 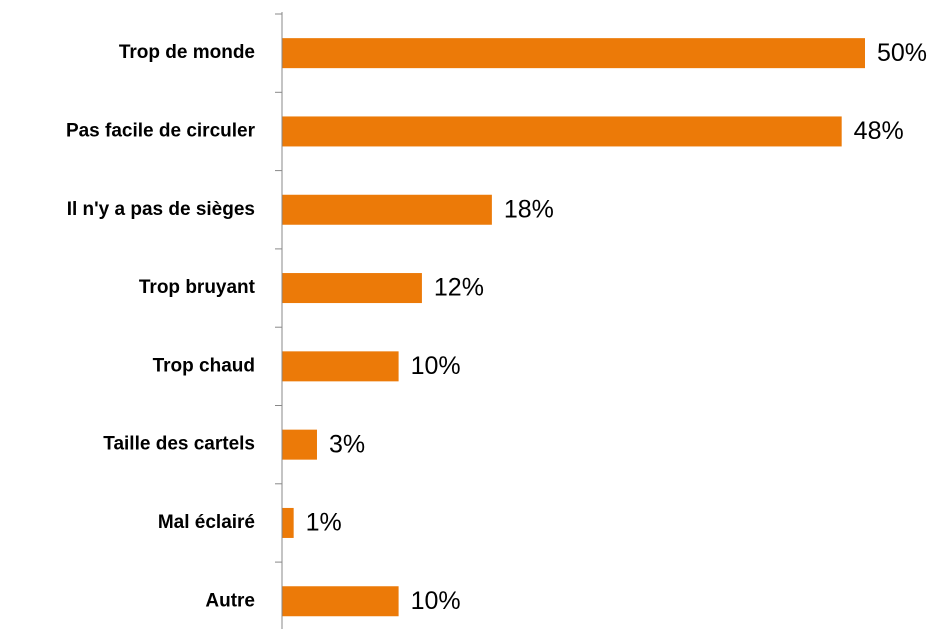 I want to click on value-label: 50%, so click(x=902, y=53).